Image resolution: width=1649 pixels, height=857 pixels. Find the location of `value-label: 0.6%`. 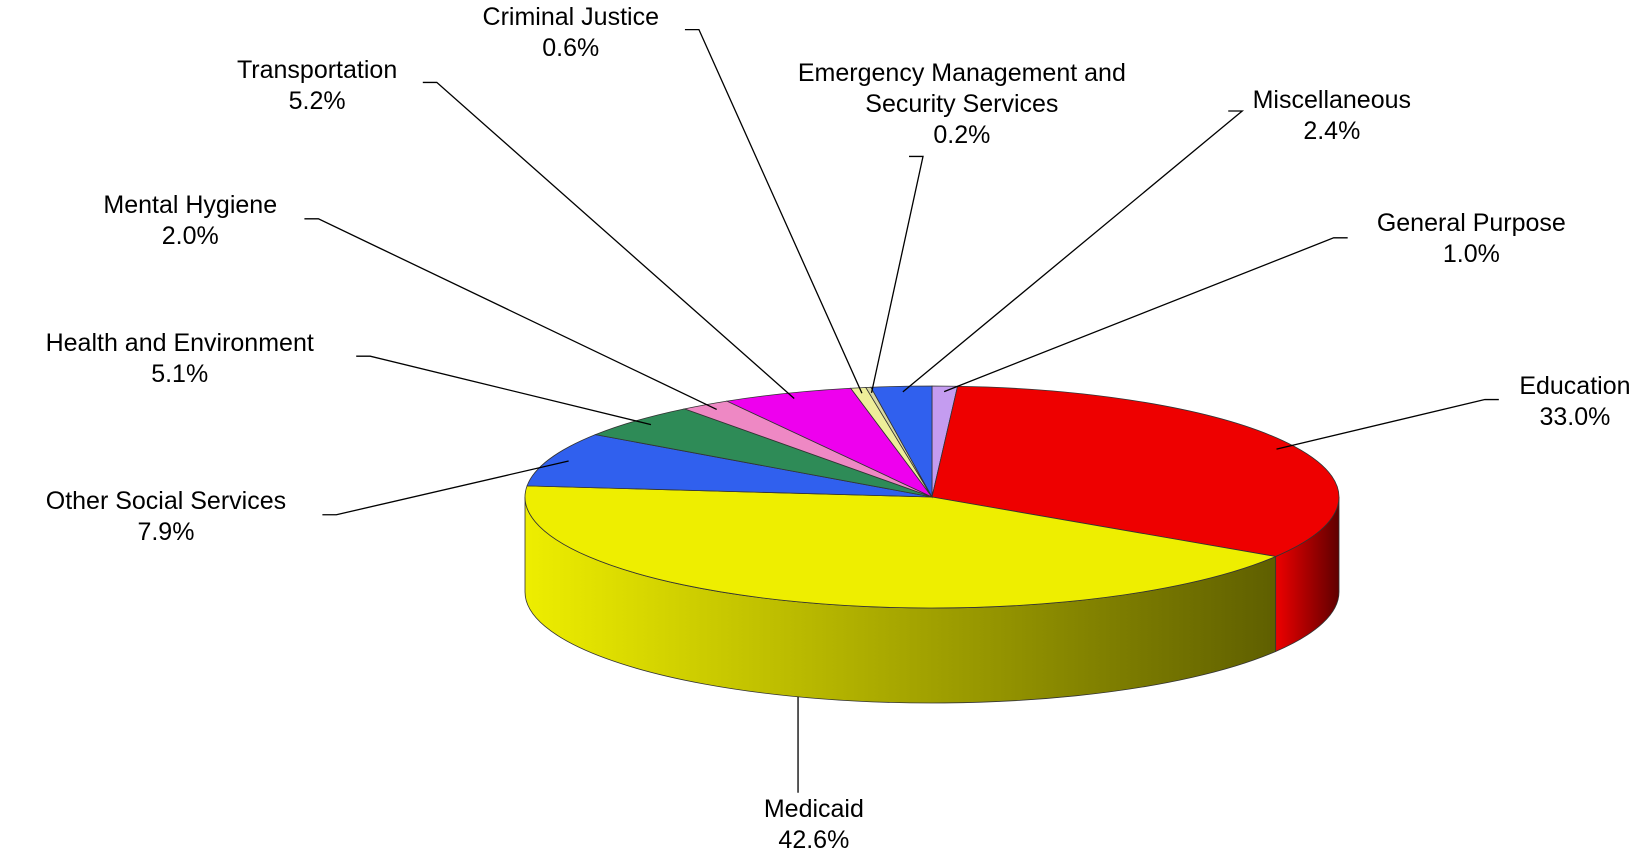

value-label: 0.6% is located at coordinates (571, 48).